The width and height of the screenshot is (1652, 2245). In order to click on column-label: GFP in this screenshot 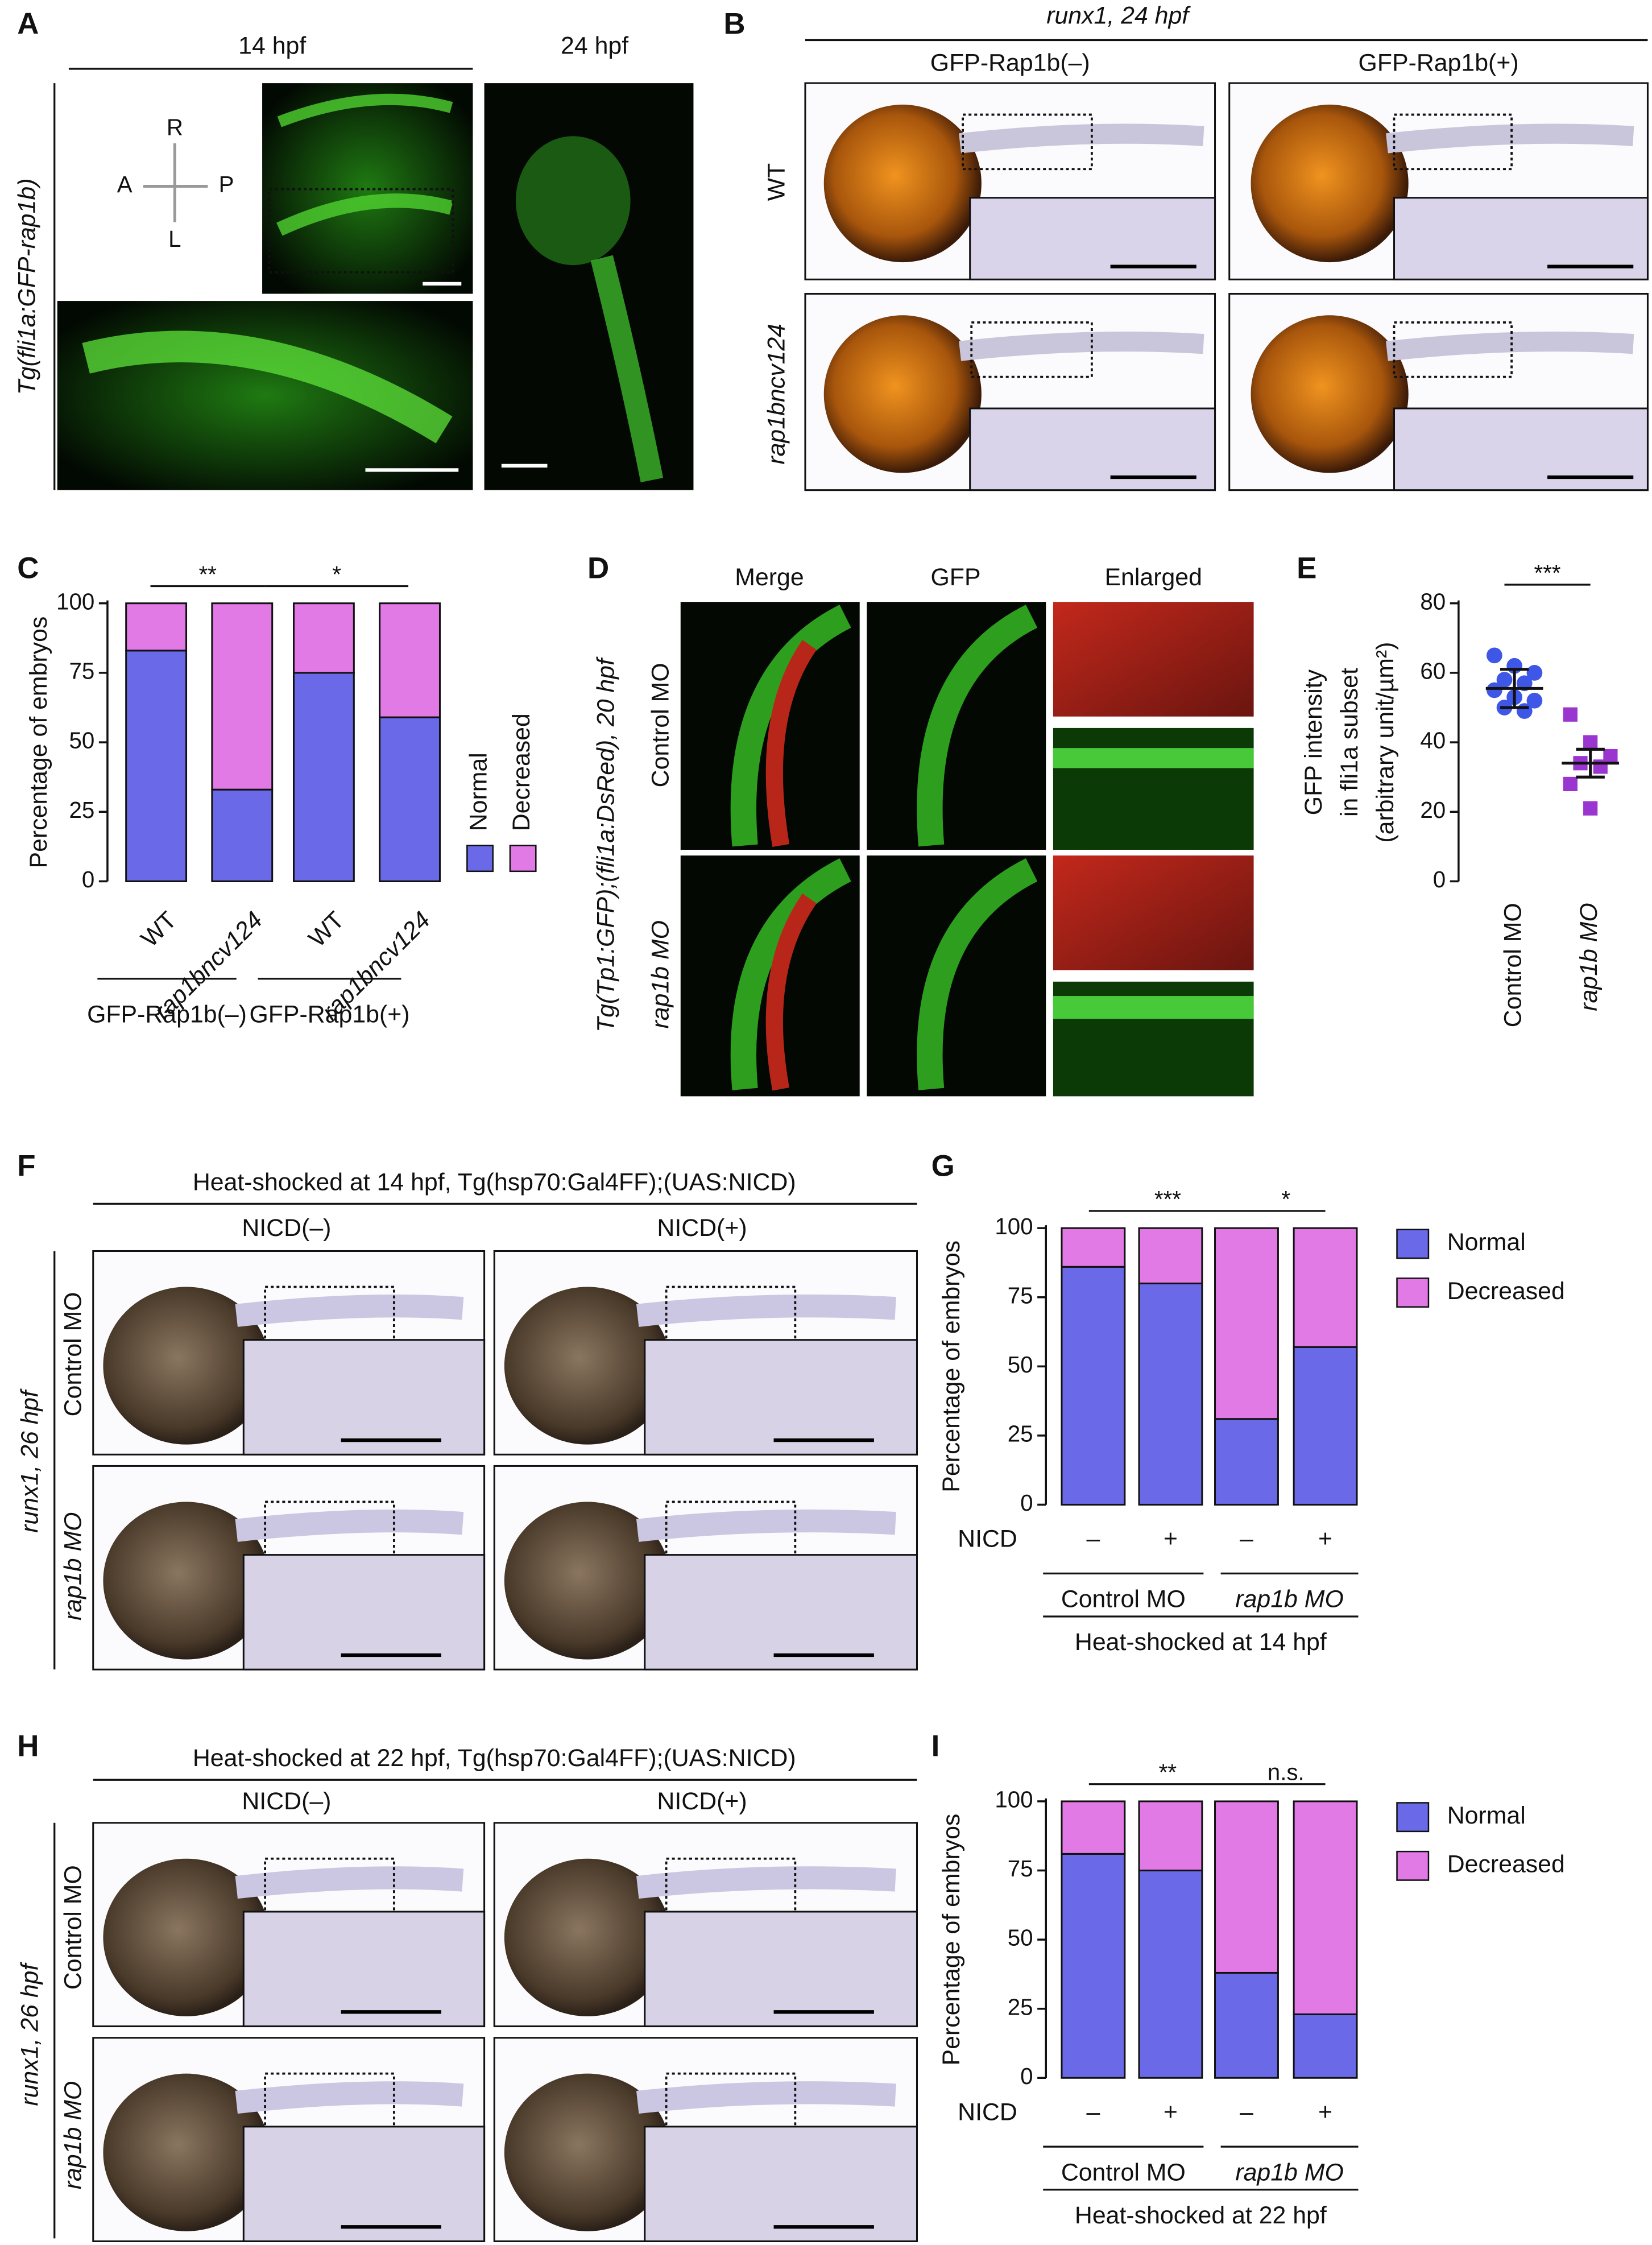, I will do `click(955, 577)`.